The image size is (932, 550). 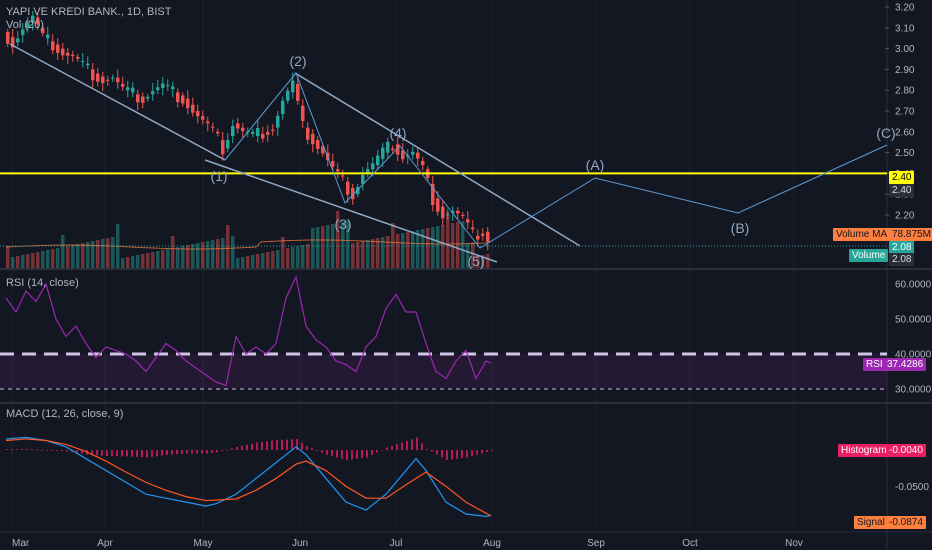 What do you see at coordinates (248, 477) in the screenshot?
I see `signal-line` at bounding box center [248, 477].